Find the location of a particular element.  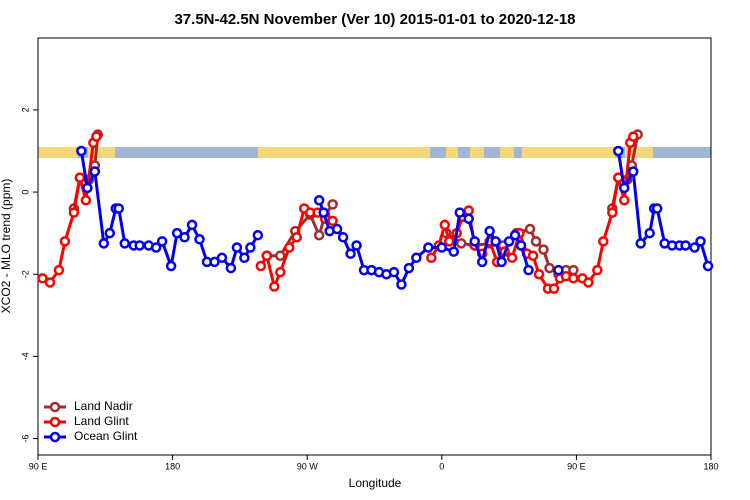

y-axis-label: XCO2 - MLO trend (ppm) is located at coordinates (6, 246).